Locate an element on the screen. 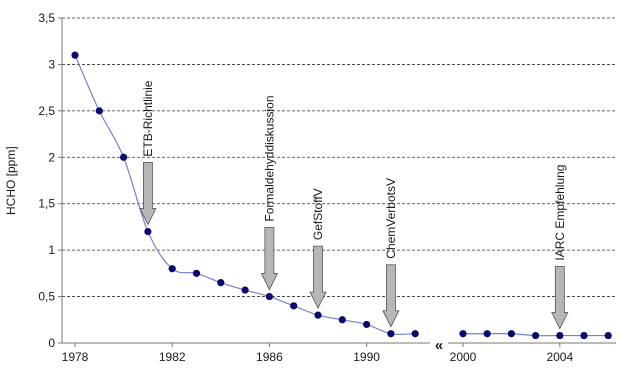 The image size is (617, 374). x-tick-label: 1990 is located at coordinates (366, 357).